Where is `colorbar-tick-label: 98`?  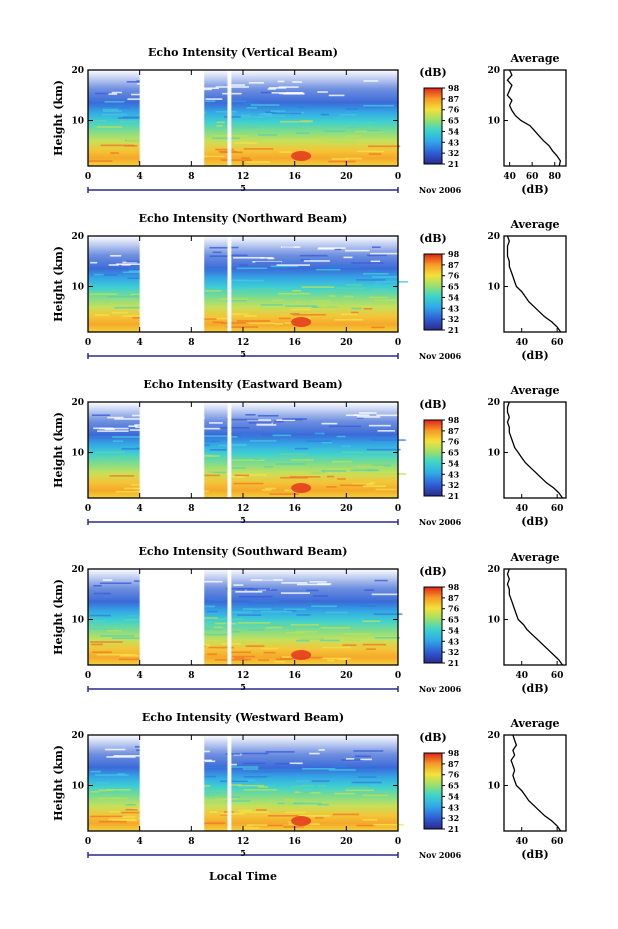
colorbar-tick-label: 98 is located at coordinates (454, 587).